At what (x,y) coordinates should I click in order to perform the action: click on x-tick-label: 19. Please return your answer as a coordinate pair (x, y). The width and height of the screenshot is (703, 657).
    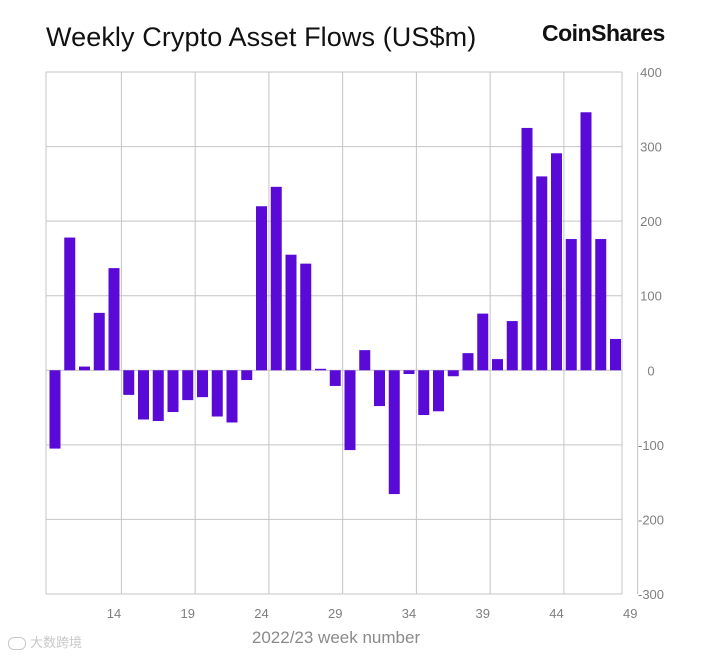
    Looking at the image, I should click on (188, 613).